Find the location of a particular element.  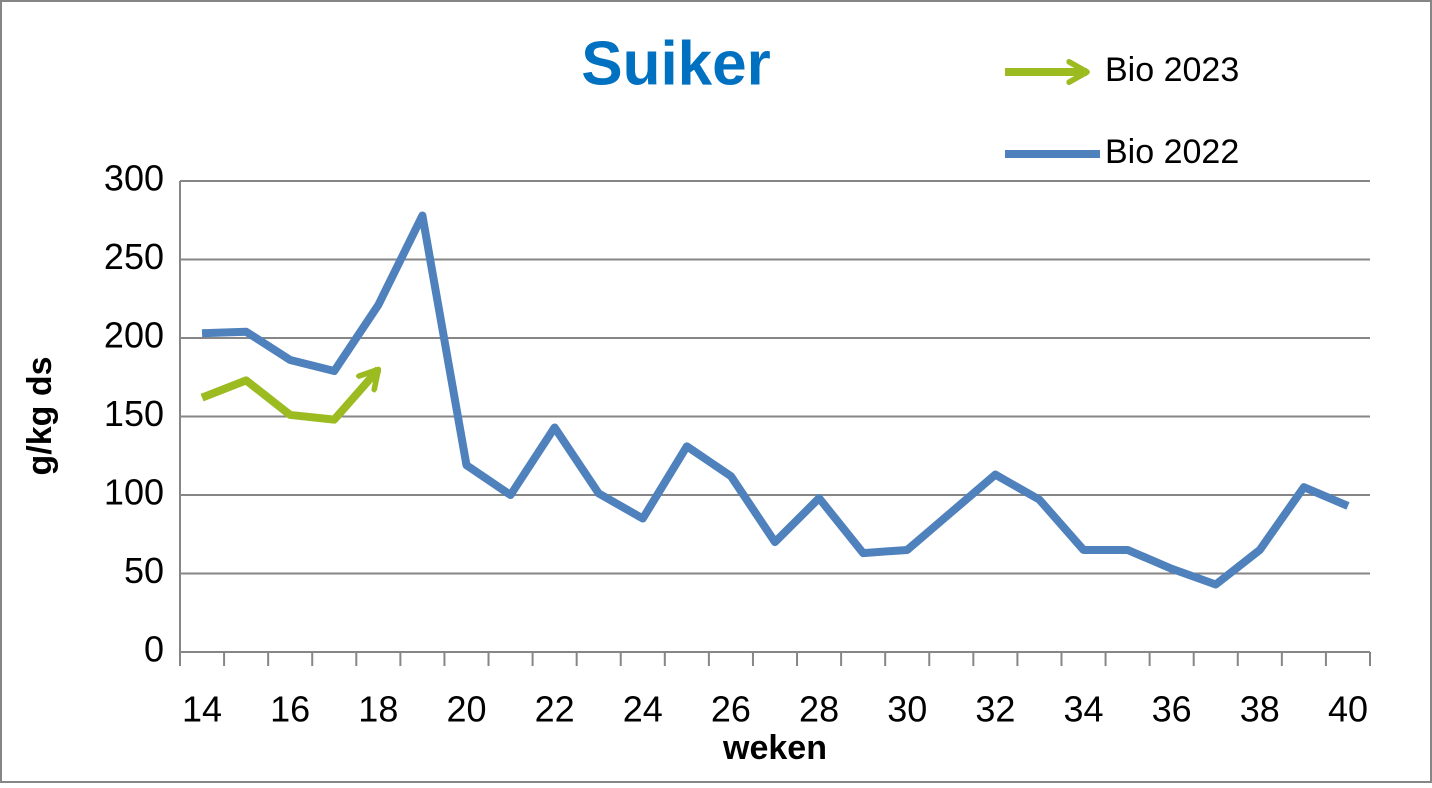

x-tick-label: 26 is located at coordinates (731, 709).